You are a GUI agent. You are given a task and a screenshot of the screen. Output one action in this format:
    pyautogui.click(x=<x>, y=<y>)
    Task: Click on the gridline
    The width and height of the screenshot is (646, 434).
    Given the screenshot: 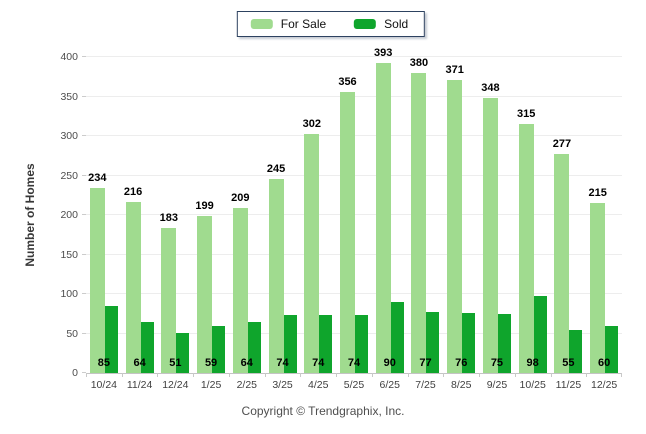 What is the action you would take?
    pyautogui.click(x=354, y=56)
    